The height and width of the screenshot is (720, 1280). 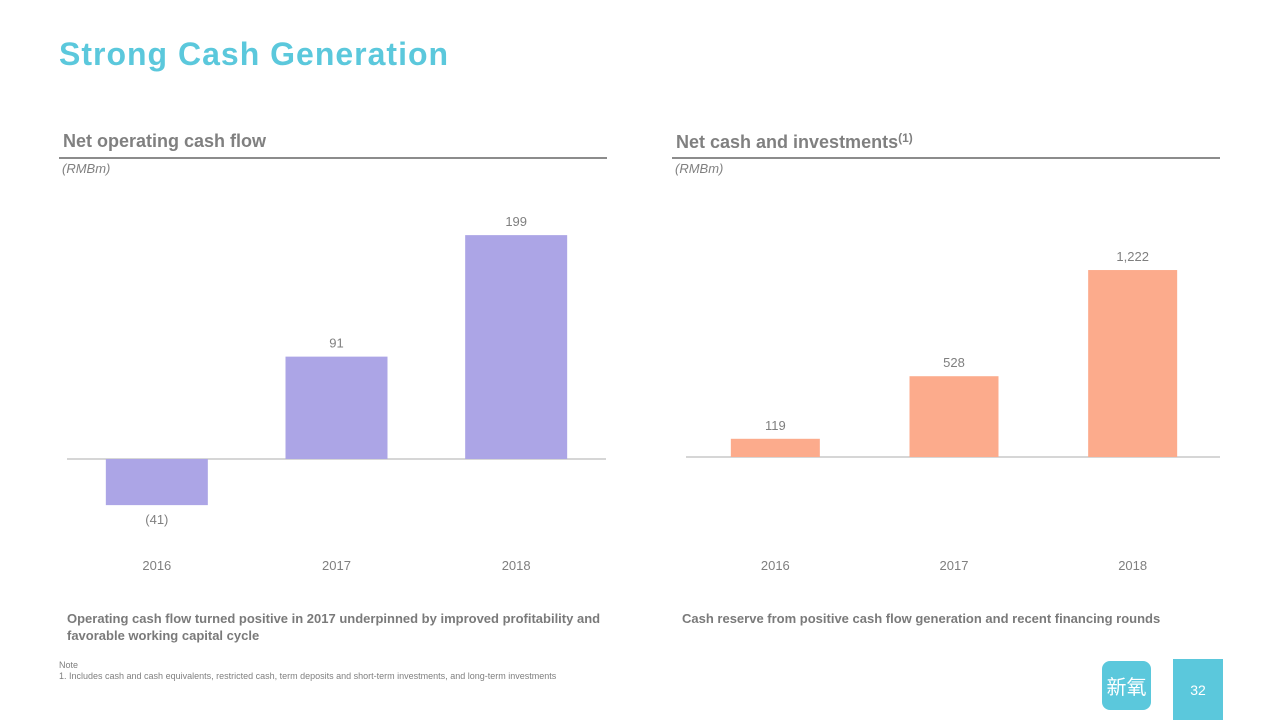 I want to click on company-logo: 新氧, so click(x=1126, y=685).